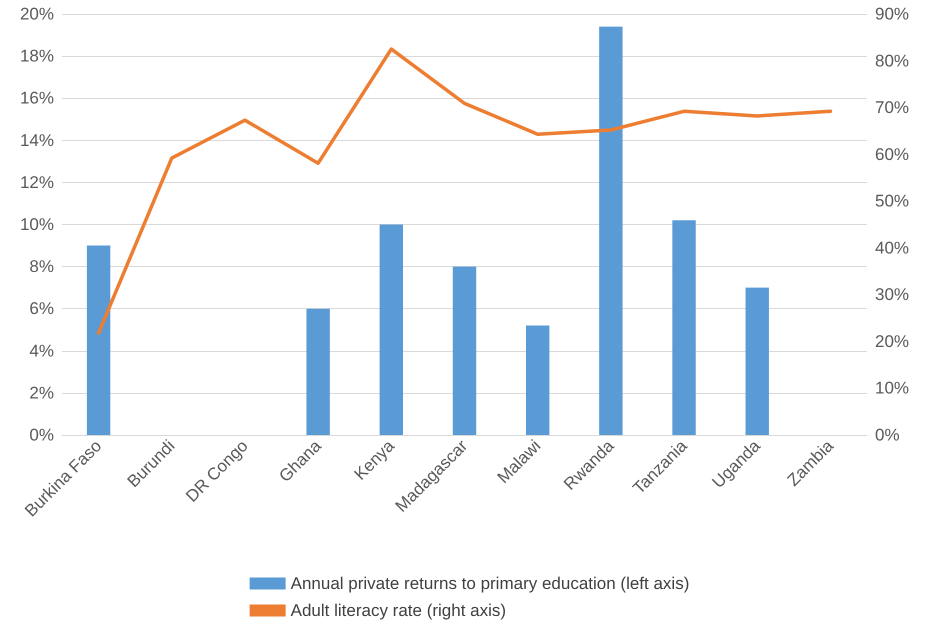 The width and height of the screenshot is (939, 632). Describe the element at coordinates (37, 98) in the screenshot. I see `y-tick-label: 16%` at that location.